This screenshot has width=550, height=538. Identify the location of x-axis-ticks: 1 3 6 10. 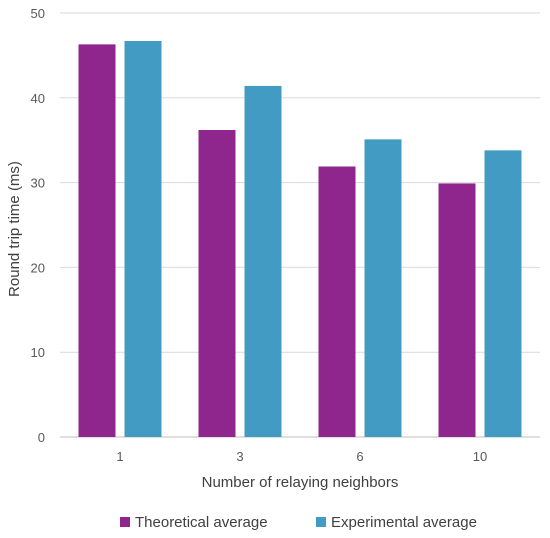
(301, 456).